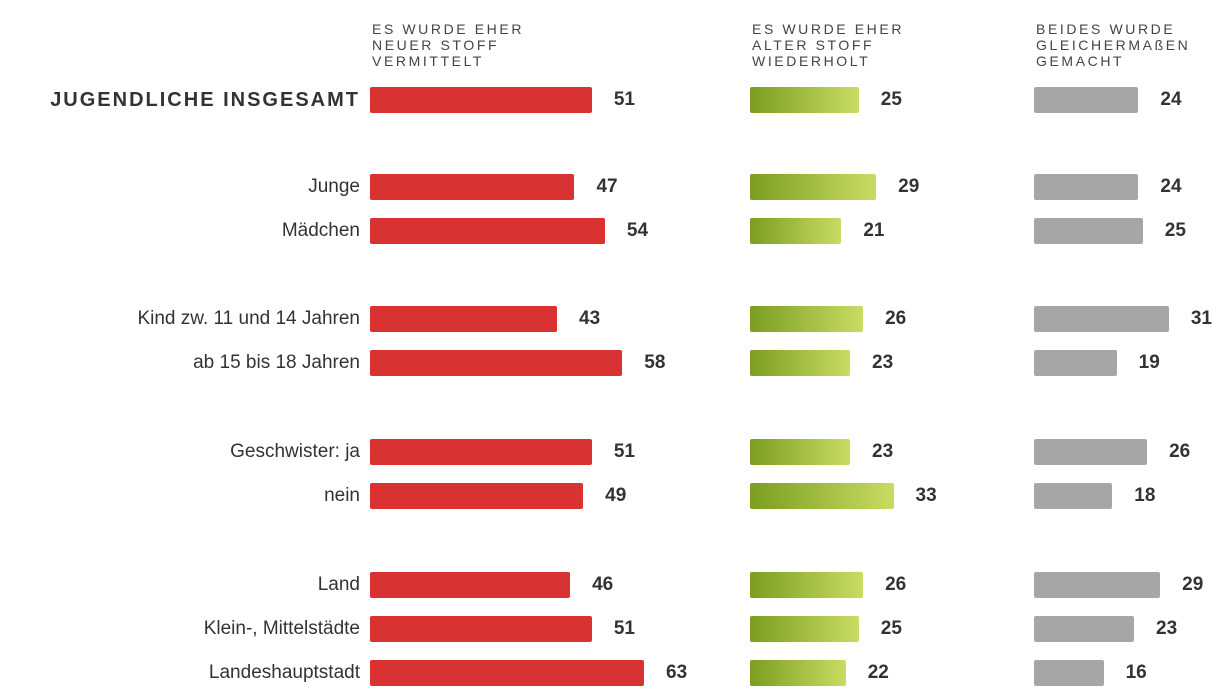 The height and width of the screenshot is (689, 1220). What do you see at coordinates (320, 230) in the screenshot?
I see `category-label: Mädchen` at bounding box center [320, 230].